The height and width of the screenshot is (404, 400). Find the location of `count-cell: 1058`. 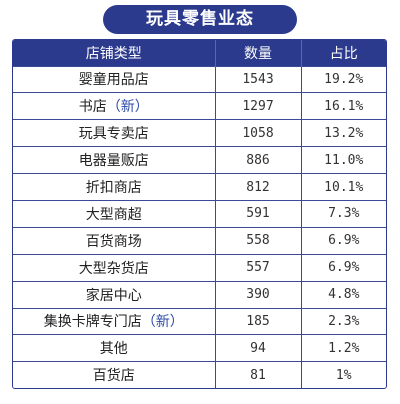

count-cell: 1058 is located at coordinates (258, 133).